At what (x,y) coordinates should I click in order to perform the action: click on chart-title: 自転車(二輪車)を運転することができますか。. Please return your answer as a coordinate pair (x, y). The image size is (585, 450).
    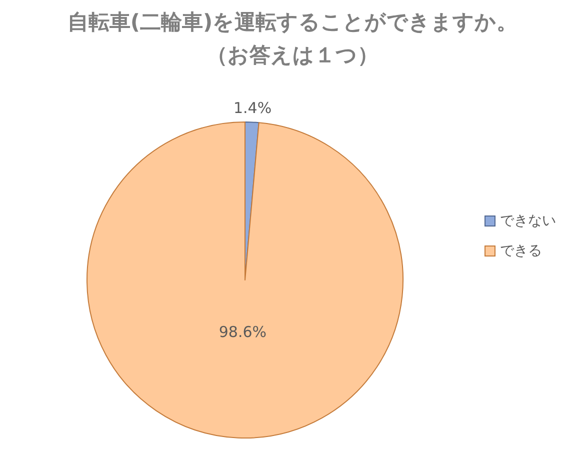
    Looking at the image, I should click on (292, 22).